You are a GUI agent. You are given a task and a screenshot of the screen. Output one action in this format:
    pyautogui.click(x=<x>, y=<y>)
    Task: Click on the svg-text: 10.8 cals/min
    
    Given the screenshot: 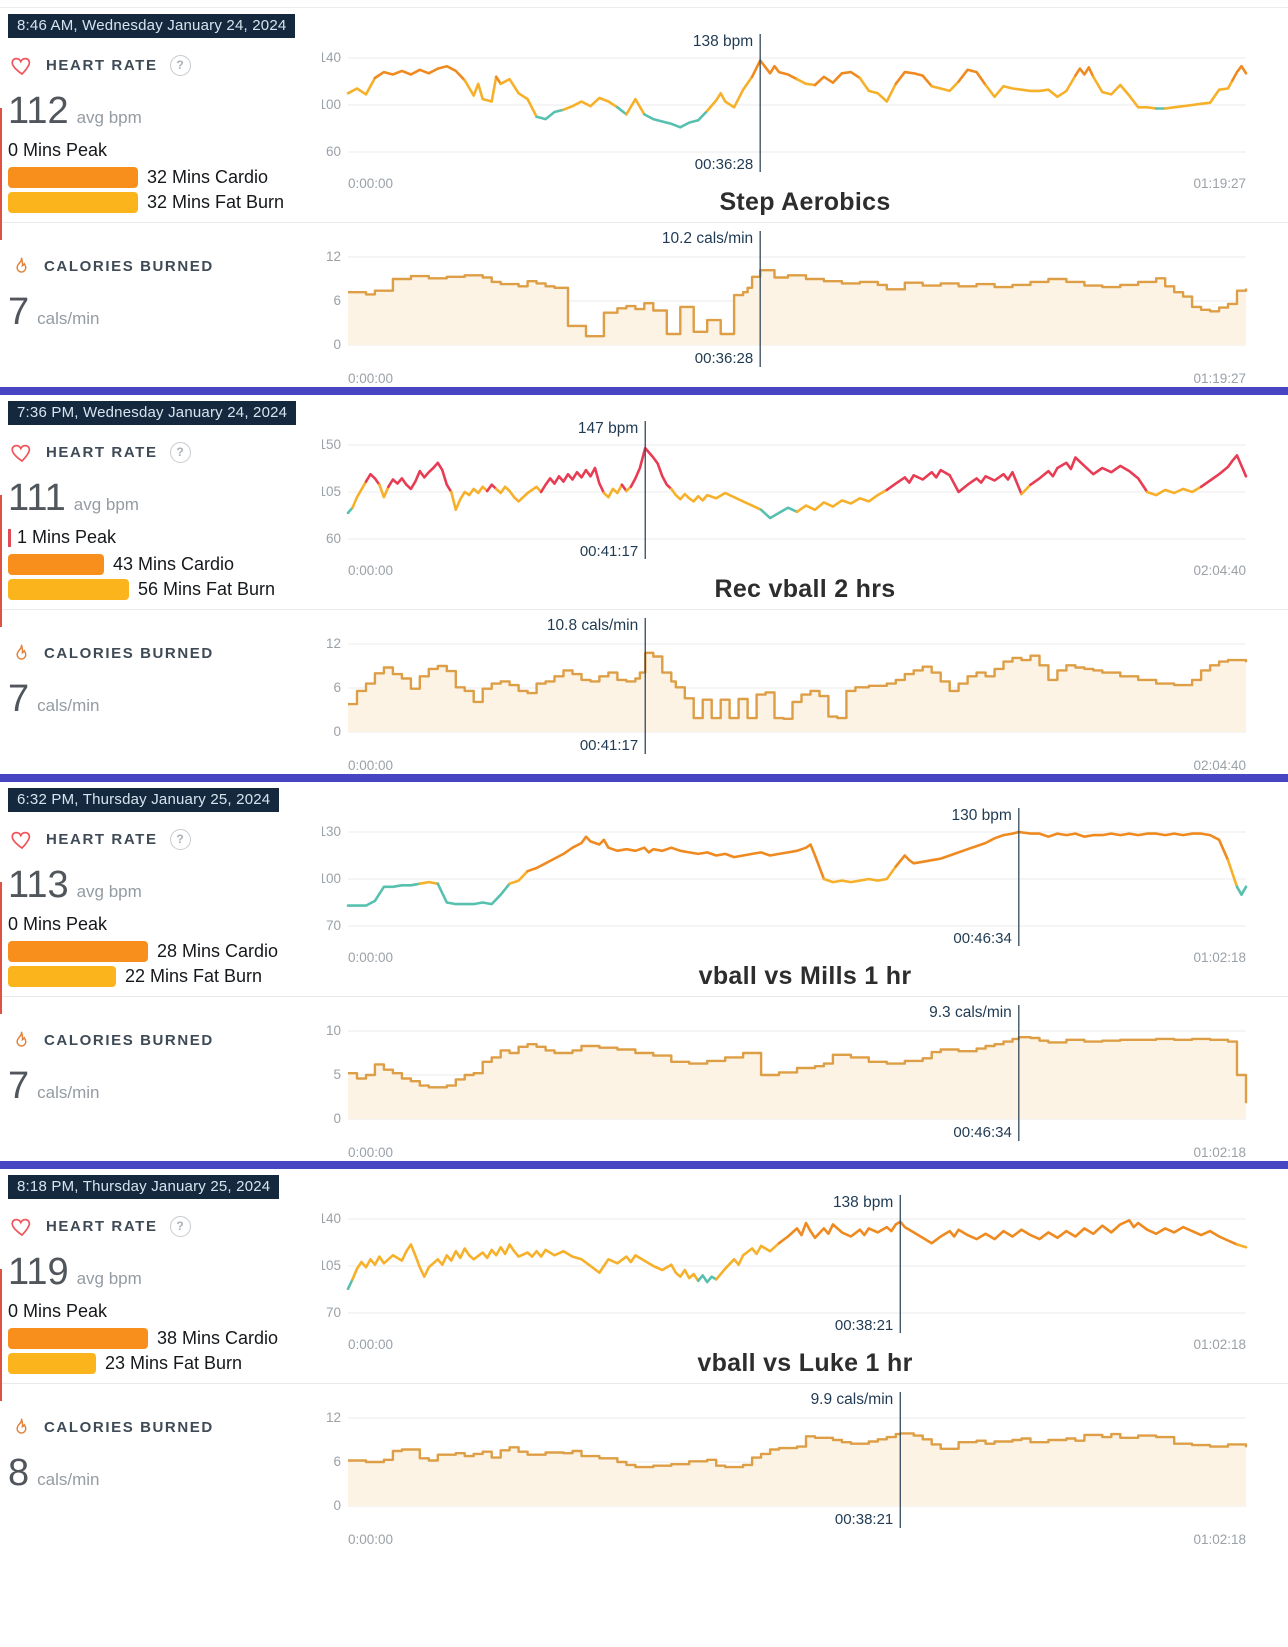 What is the action you would take?
    pyautogui.click(x=592, y=625)
    